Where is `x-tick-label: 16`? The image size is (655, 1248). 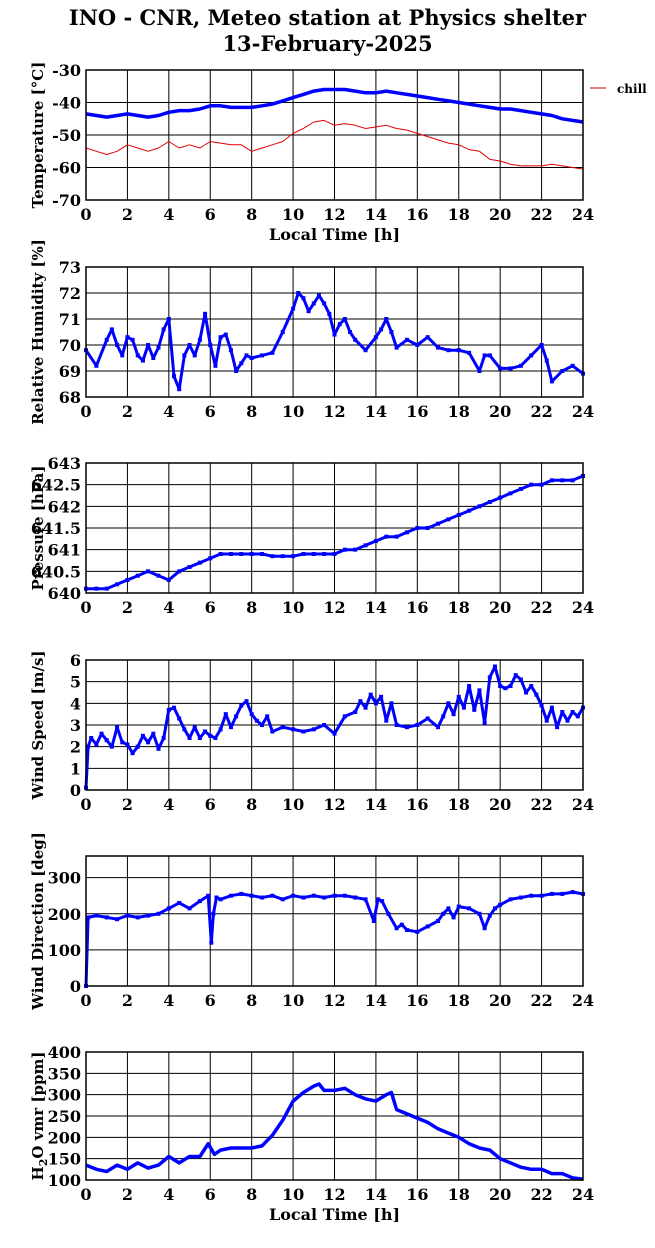
x-tick-label: 16 is located at coordinates (417, 214).